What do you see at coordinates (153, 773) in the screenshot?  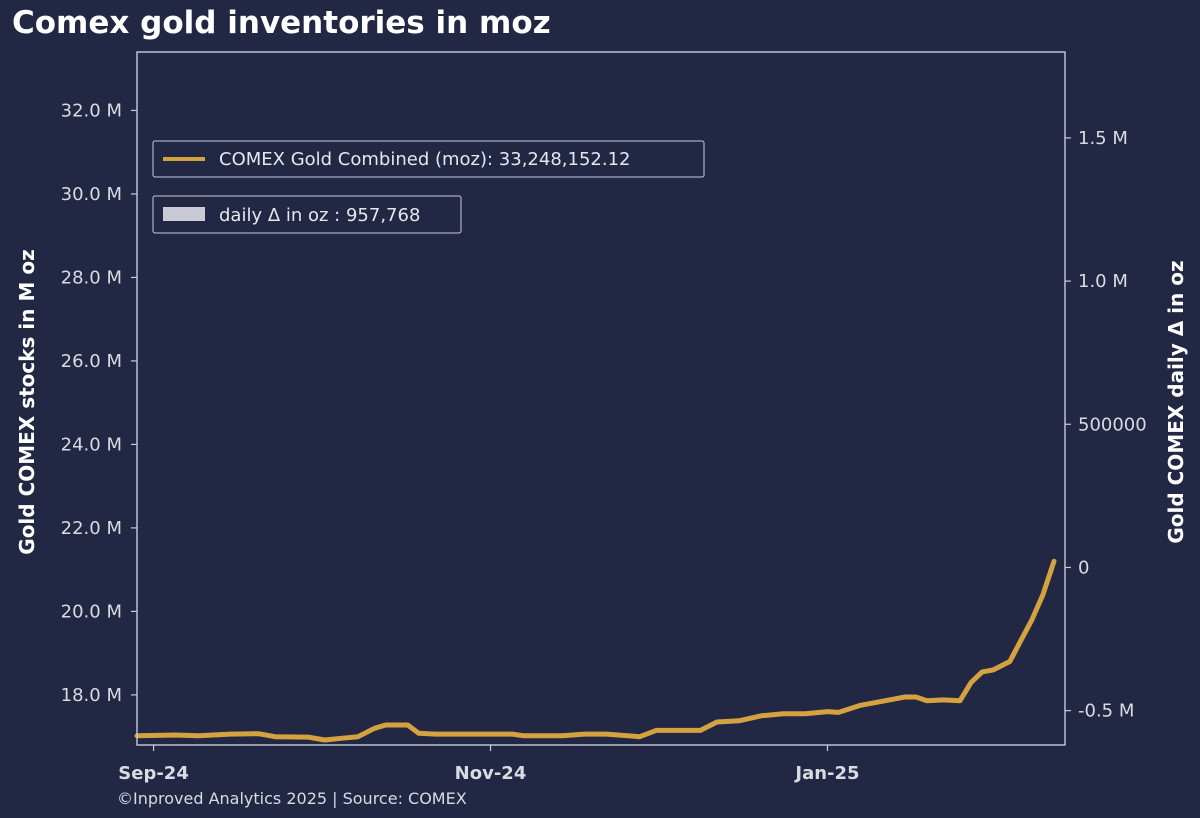 I see `x-tick-label: Sep-24` at bounding box center [153, 773].